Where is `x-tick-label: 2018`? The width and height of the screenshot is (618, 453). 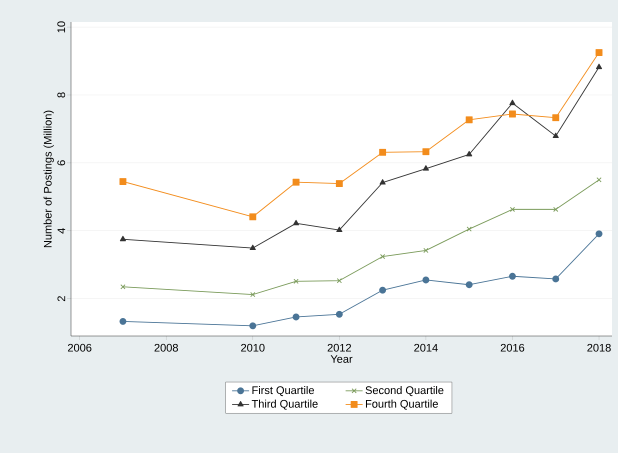 x-tick-label: 2018 is located at coordinates (599, 348).